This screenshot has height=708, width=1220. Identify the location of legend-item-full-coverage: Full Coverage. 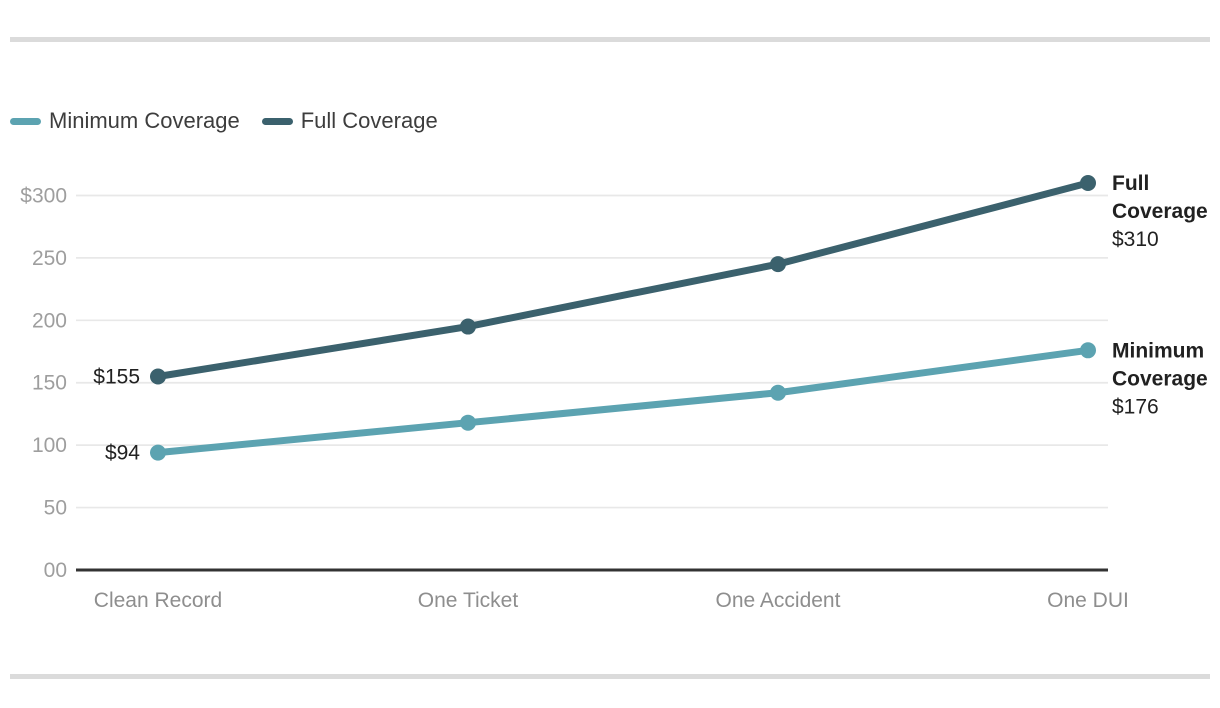
(349, 120).